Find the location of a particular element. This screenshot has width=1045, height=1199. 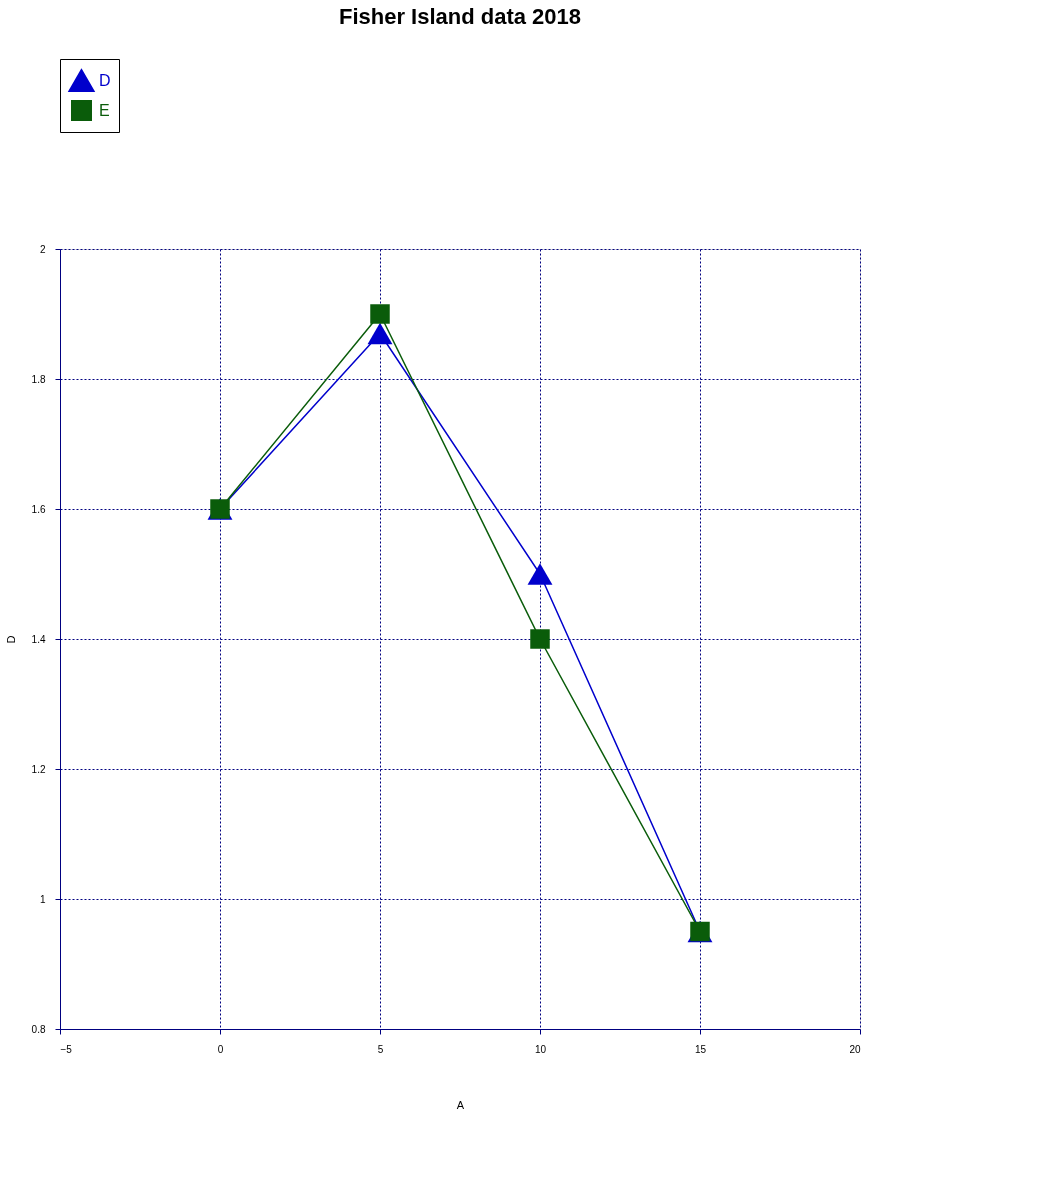

y-tick-label: 1 is located at coordinates (42, 899).